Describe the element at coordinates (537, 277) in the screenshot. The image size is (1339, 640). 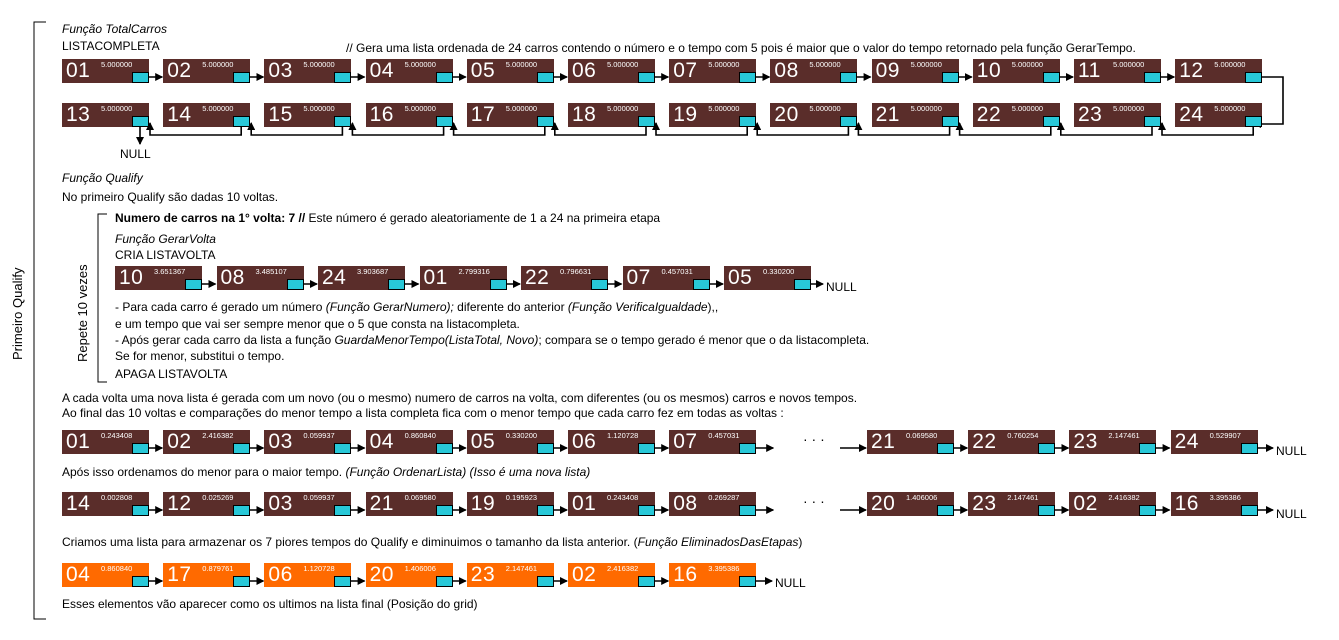
I see `node-number: 22` at that location.